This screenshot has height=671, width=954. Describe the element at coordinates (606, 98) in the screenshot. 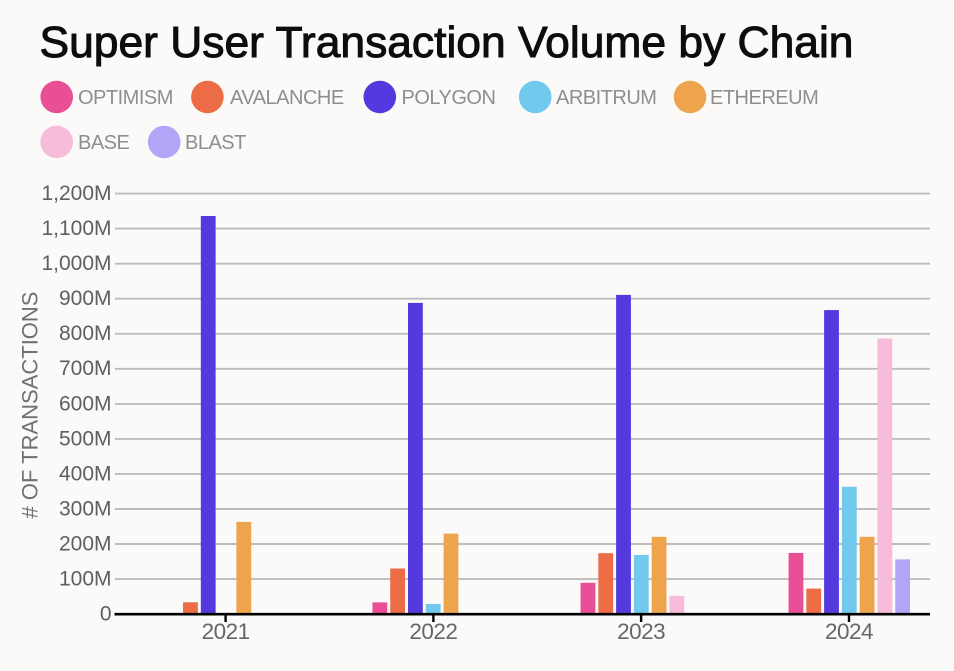

I see `svg-text: ARBITRUM` at that location.